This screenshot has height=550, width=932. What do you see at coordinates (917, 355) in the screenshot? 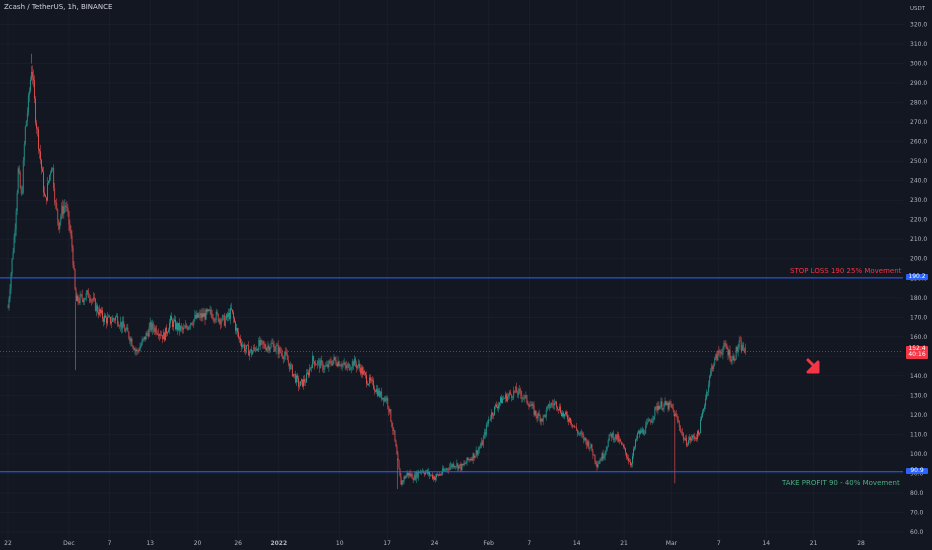
I see `bar-countdown: 40:16` at bounding box center [917, 355].